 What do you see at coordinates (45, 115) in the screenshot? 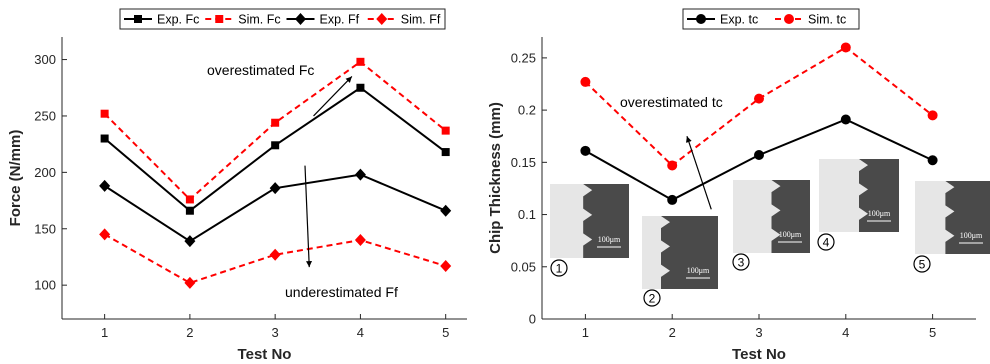
I see `y-tick-label: 250` at bounding box center [45, 115].